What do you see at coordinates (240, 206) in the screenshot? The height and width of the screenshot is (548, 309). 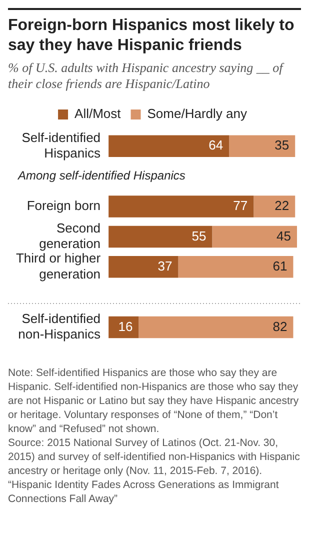 I see `data-label: 77` at bounding box center [240, 206].